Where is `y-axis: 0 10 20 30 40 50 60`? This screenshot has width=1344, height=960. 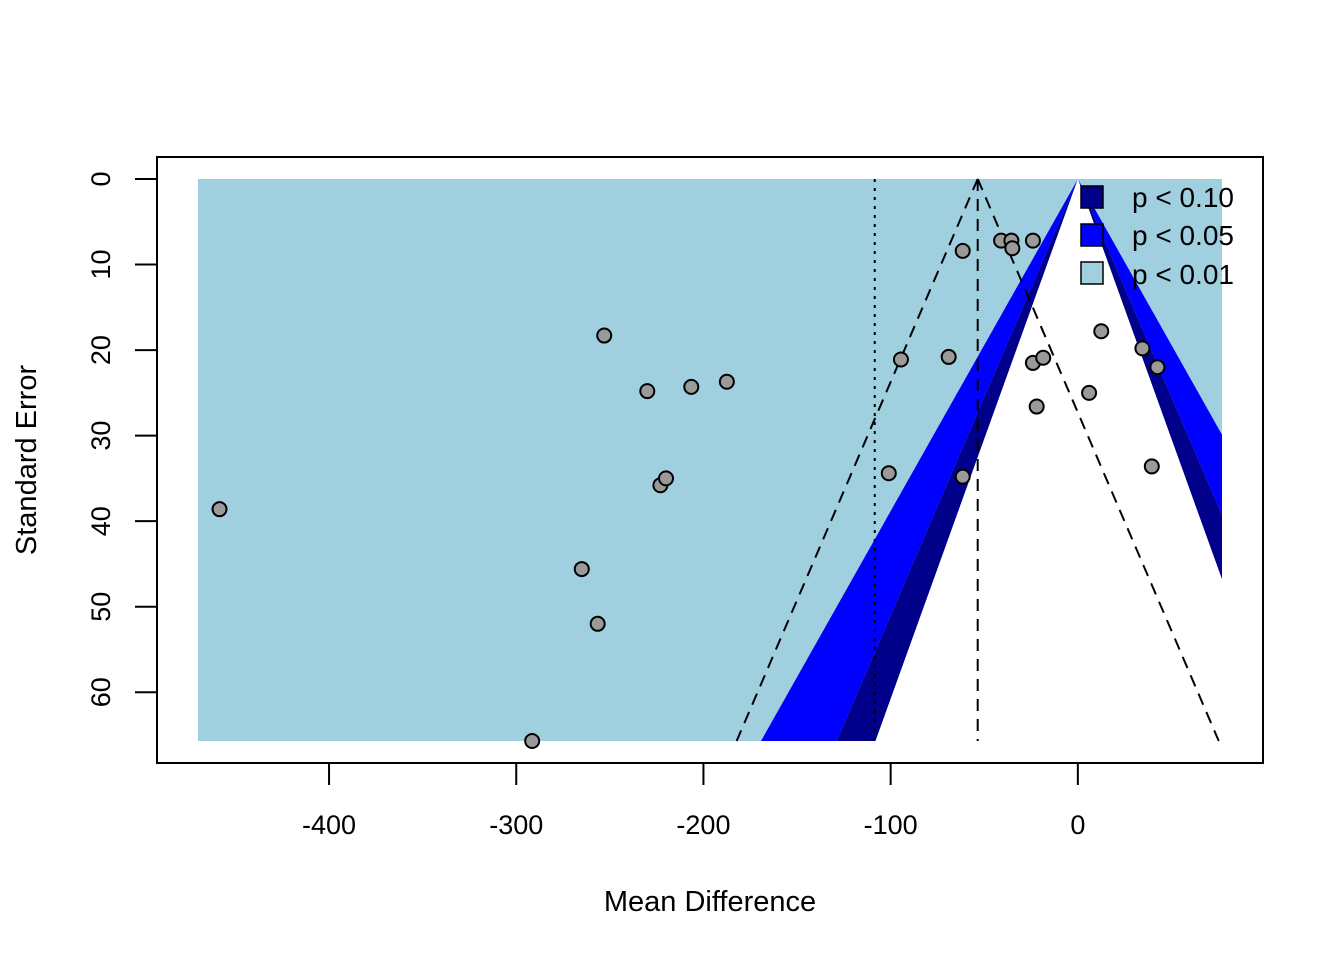 y-axis: 0 10 20 30 40 50 60 is located at coordinates (122, 439).